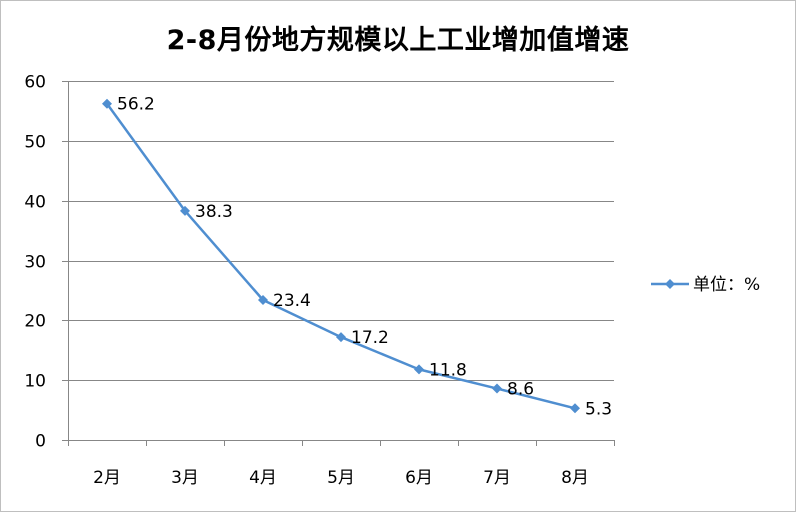 The height and width of the screenshot is (512, 796). Describe the element at coordinates (341, 478) in the screenshot. I see `x-tick-label: 5月` at that location.